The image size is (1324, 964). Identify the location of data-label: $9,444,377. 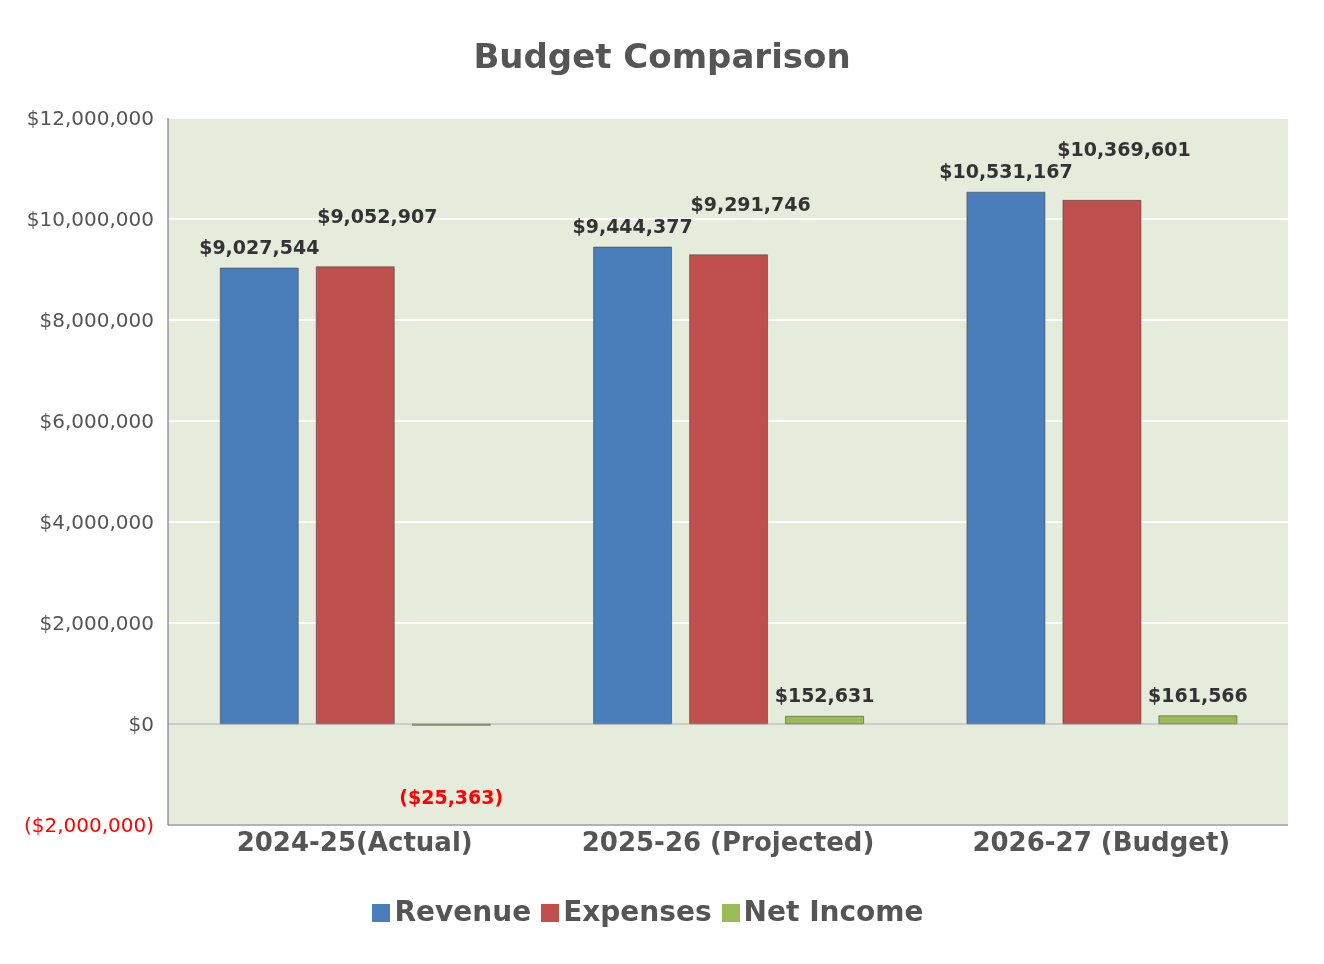
(632, 226).